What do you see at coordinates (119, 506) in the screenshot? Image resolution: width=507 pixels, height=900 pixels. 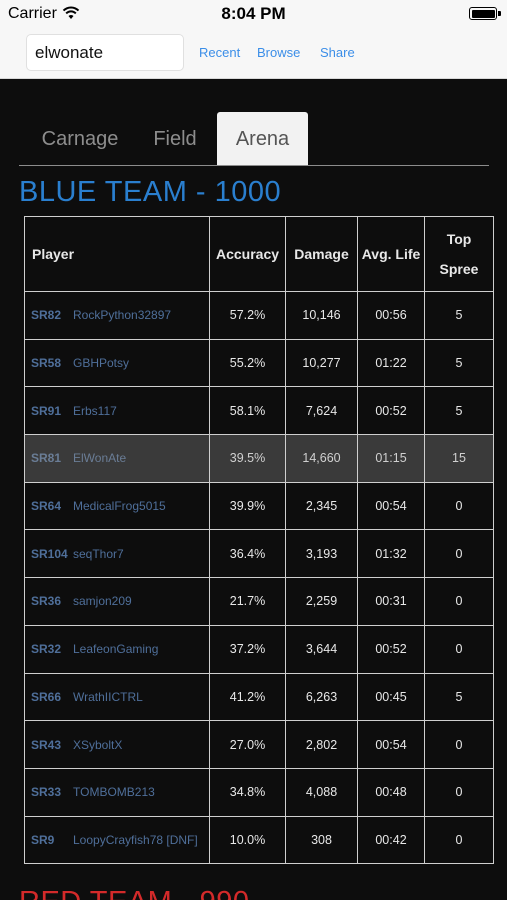 I see `gamertag-link: MedicalFrog5015` at bounding box center [119, 506].